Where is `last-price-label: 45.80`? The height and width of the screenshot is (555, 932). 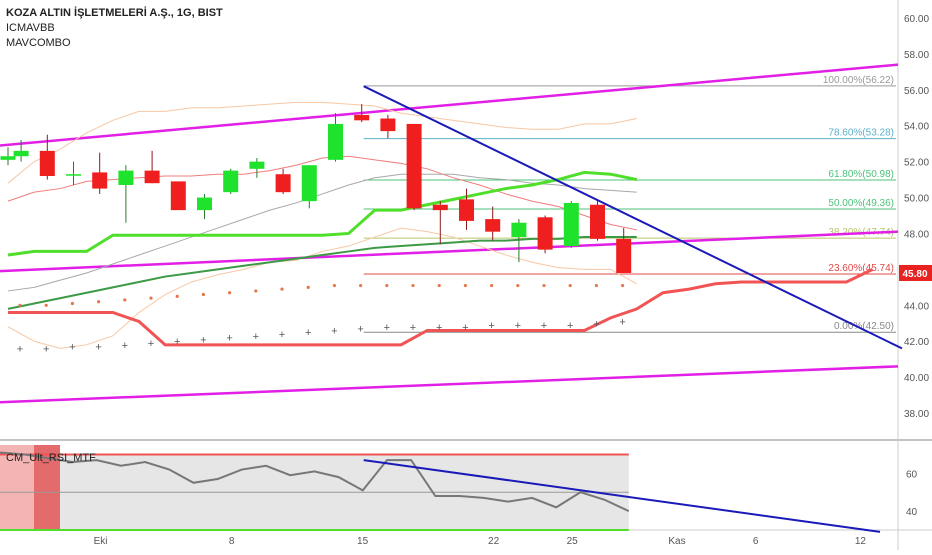
last-price-label: 45.80 is located at coordinates (914, 274).